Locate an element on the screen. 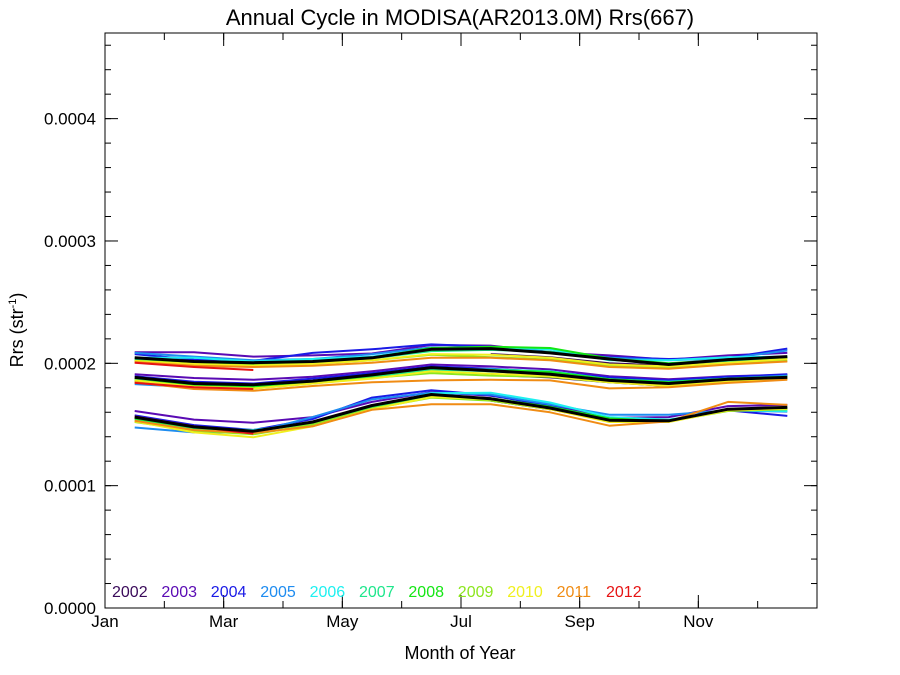 Image resolution: width=900 pixels, height=675 pixels. y-axis-label-close: ) is located at coordinates (17, 296).